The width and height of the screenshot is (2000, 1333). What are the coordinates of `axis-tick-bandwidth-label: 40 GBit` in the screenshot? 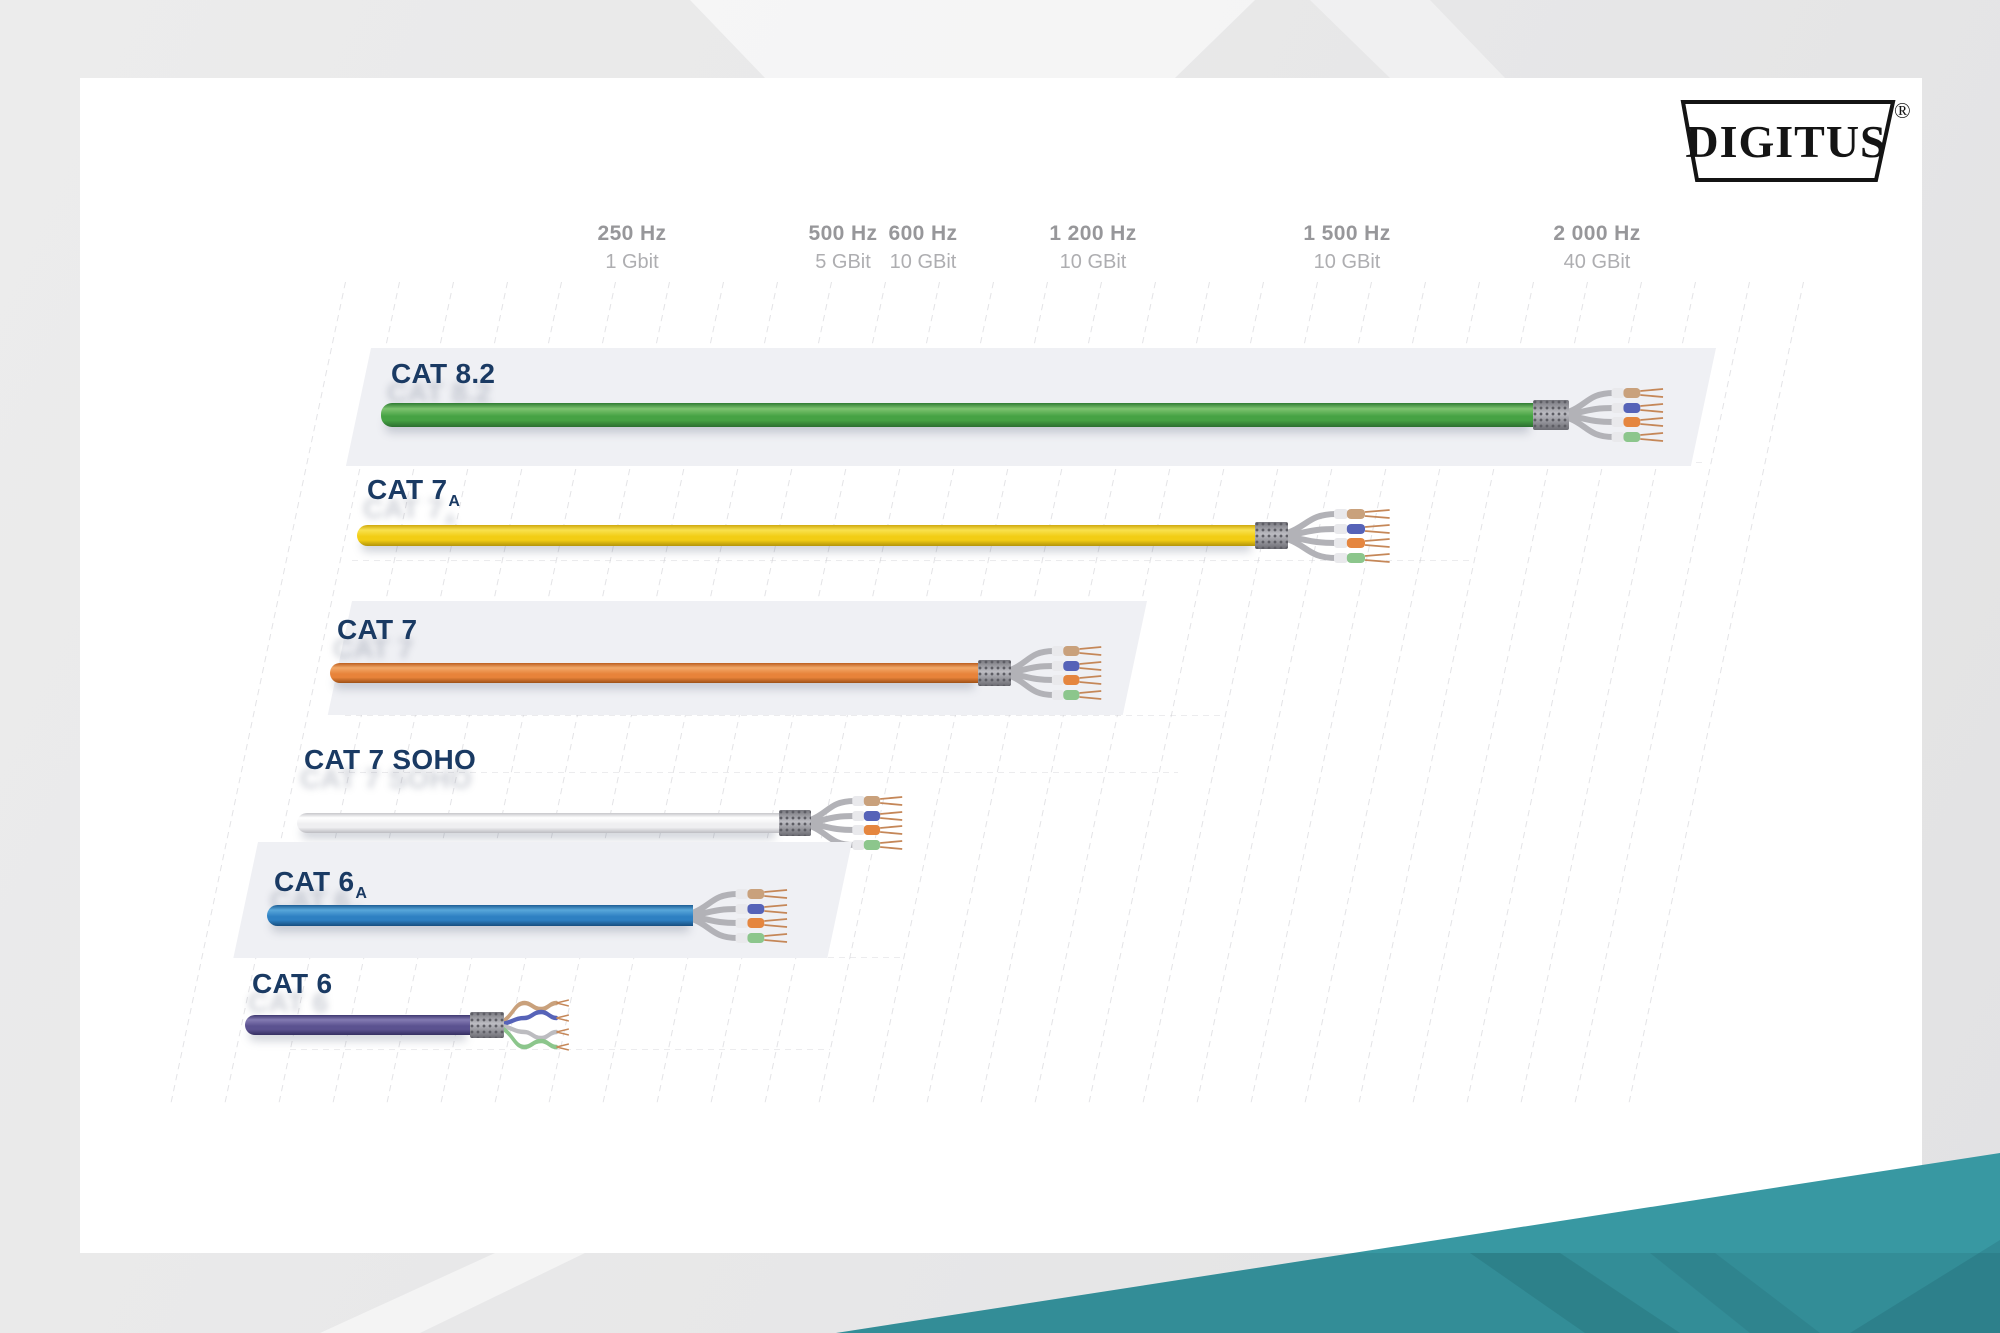 It's located at (1597, 262).